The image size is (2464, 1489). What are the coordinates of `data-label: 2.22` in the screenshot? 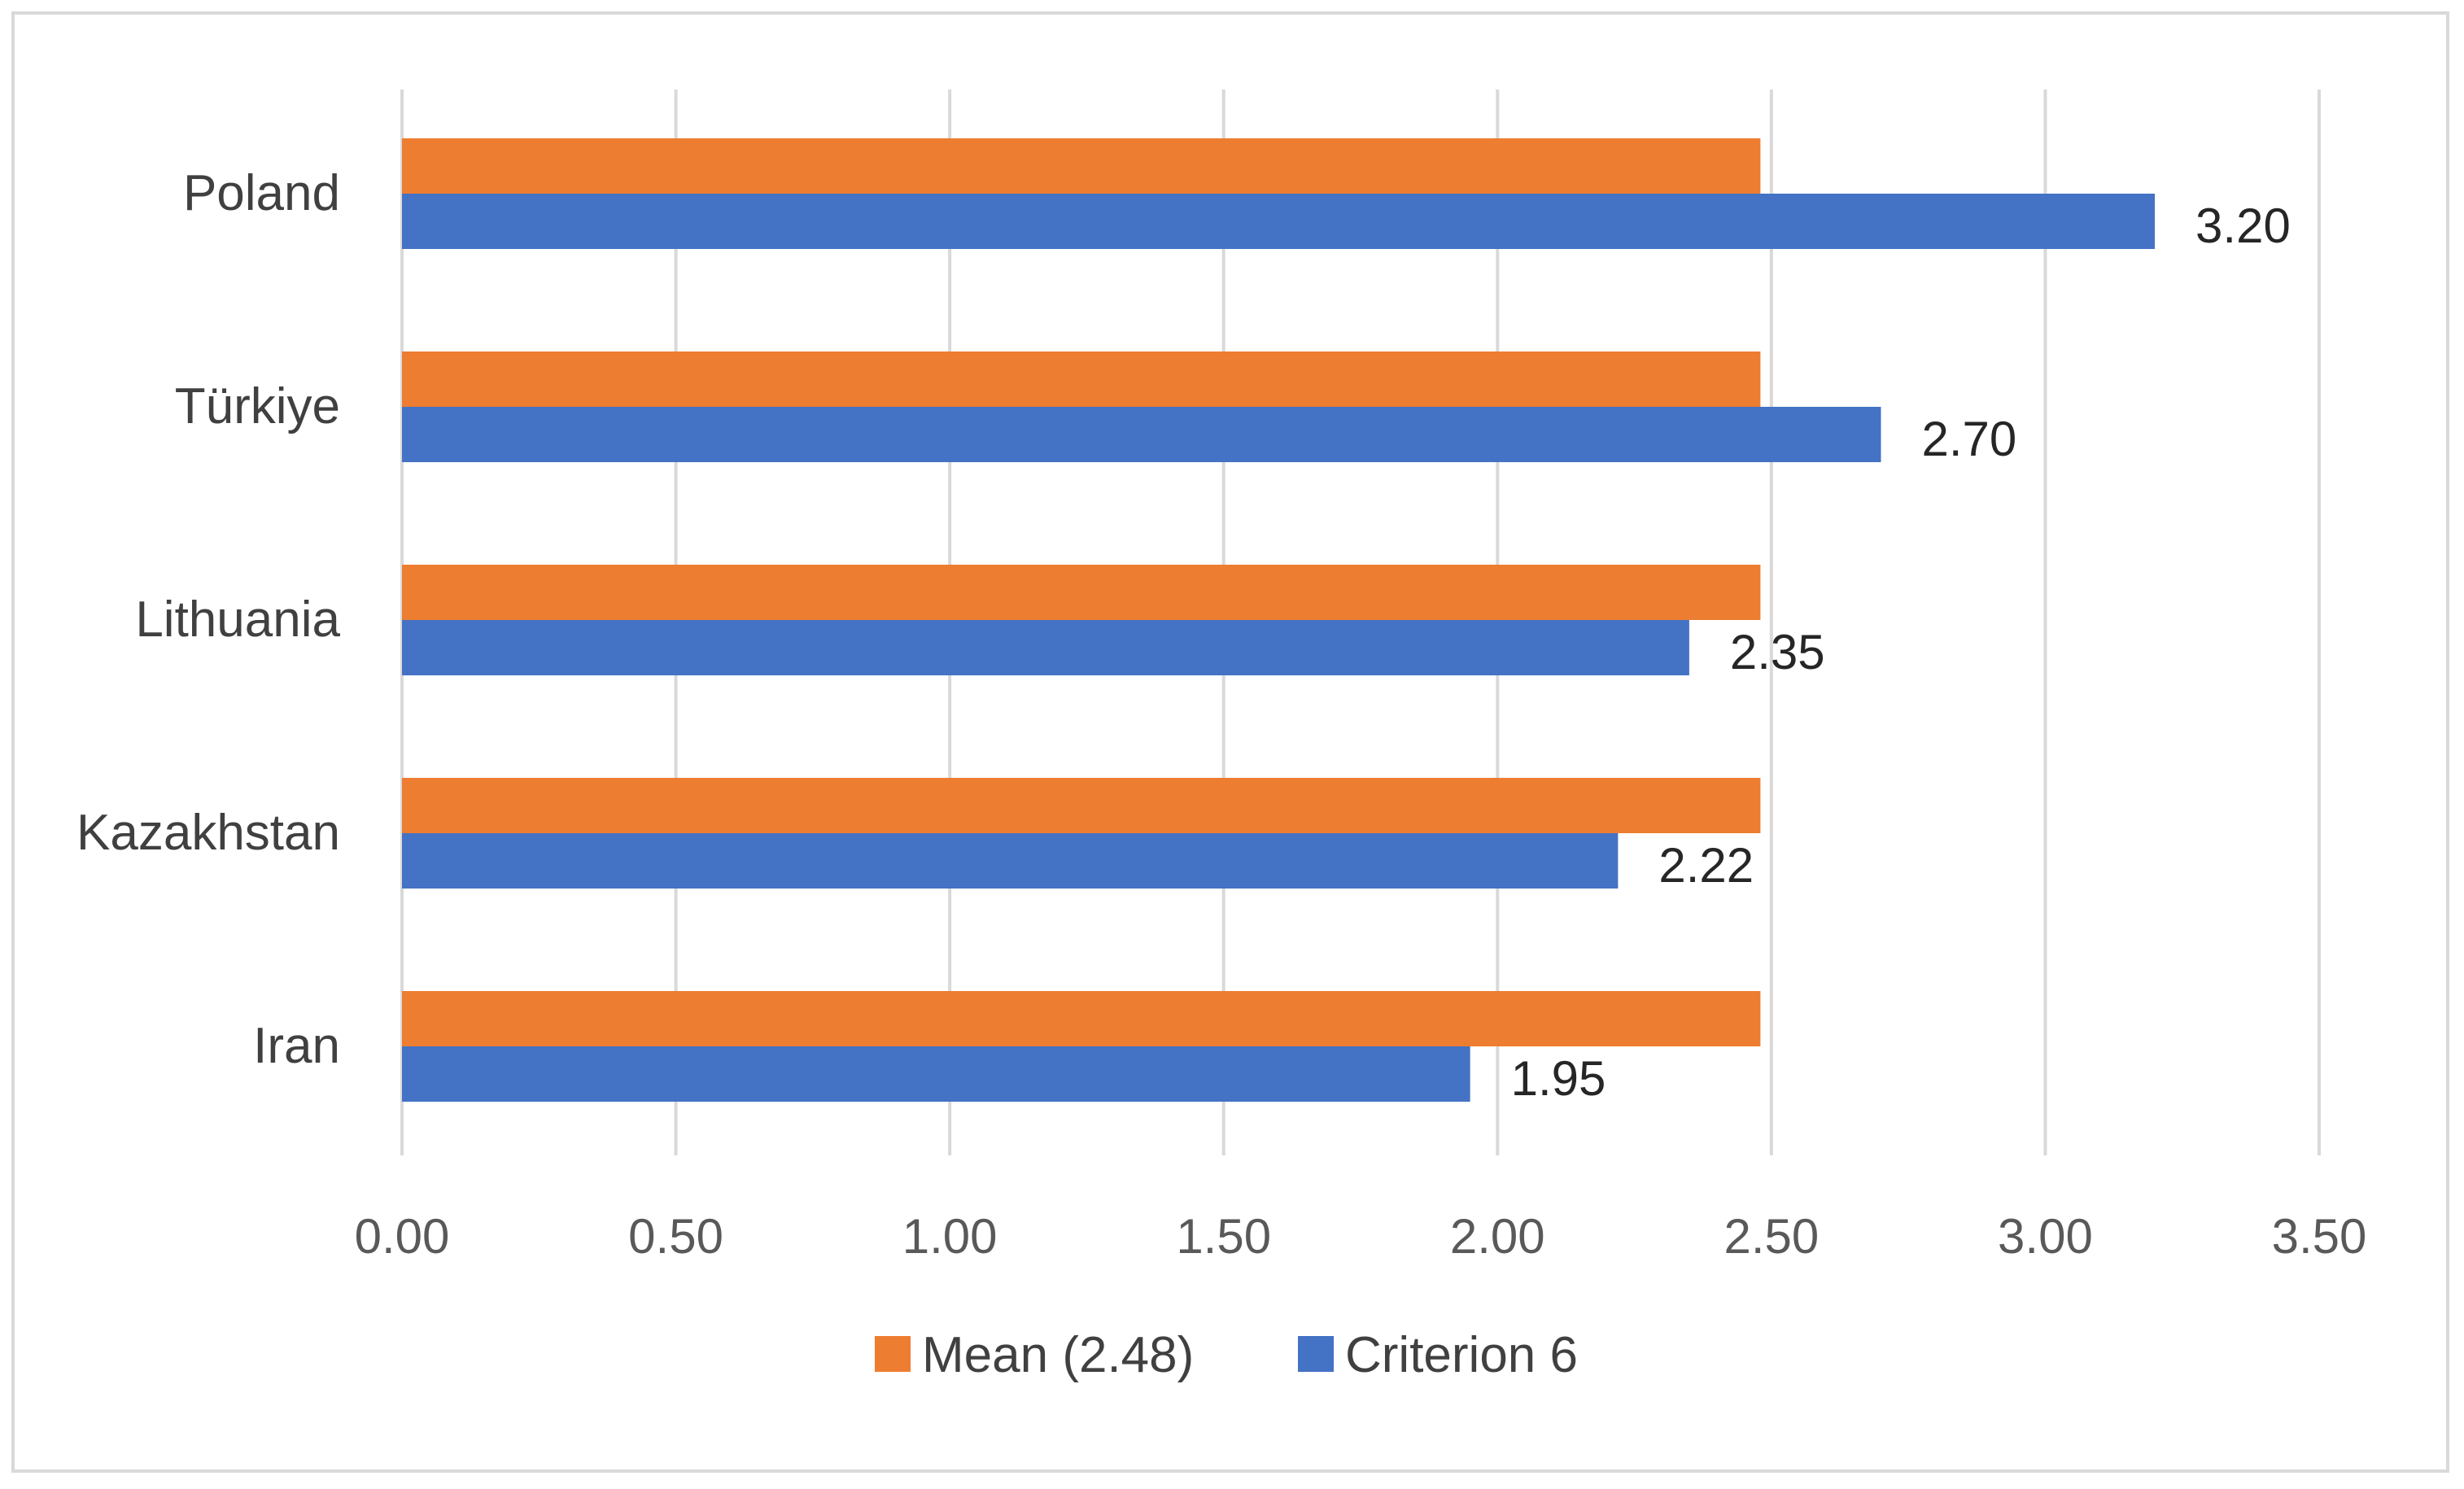 It's located at (1706, 865).